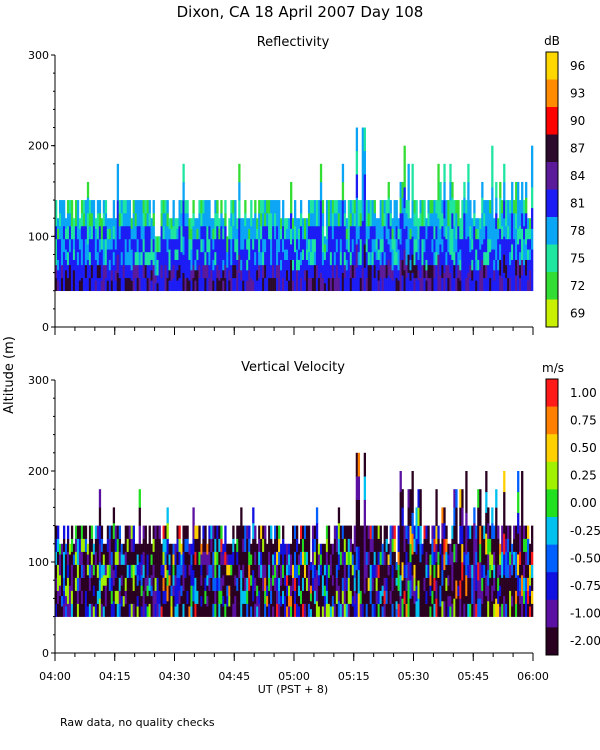  I want to click on colorbar-swatch, so click(552, 531).